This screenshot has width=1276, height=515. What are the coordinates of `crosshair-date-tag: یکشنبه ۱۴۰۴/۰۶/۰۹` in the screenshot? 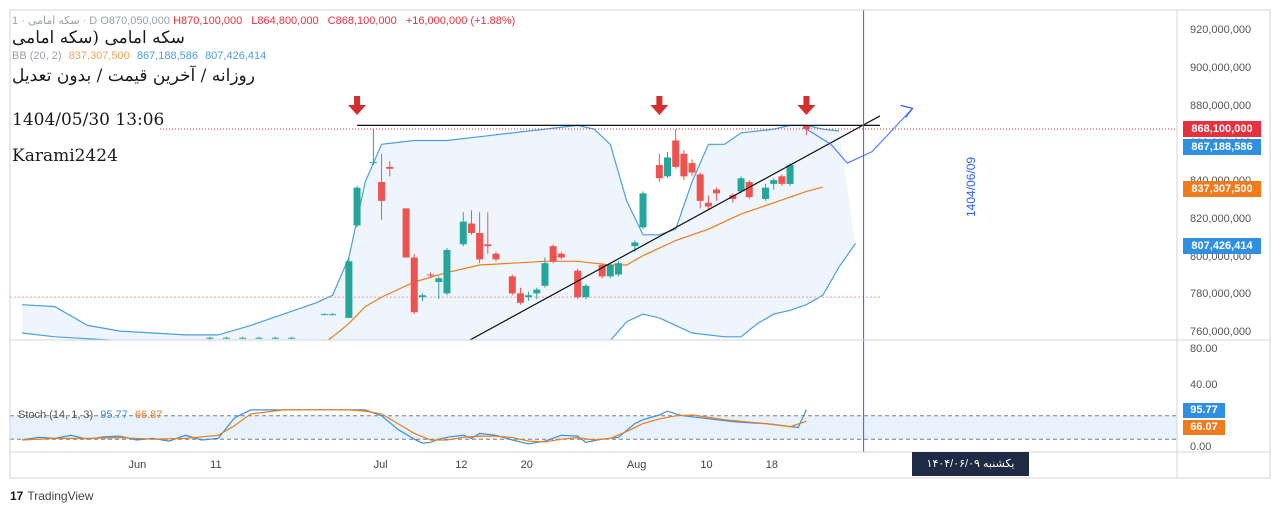 It's located at (970, 464).